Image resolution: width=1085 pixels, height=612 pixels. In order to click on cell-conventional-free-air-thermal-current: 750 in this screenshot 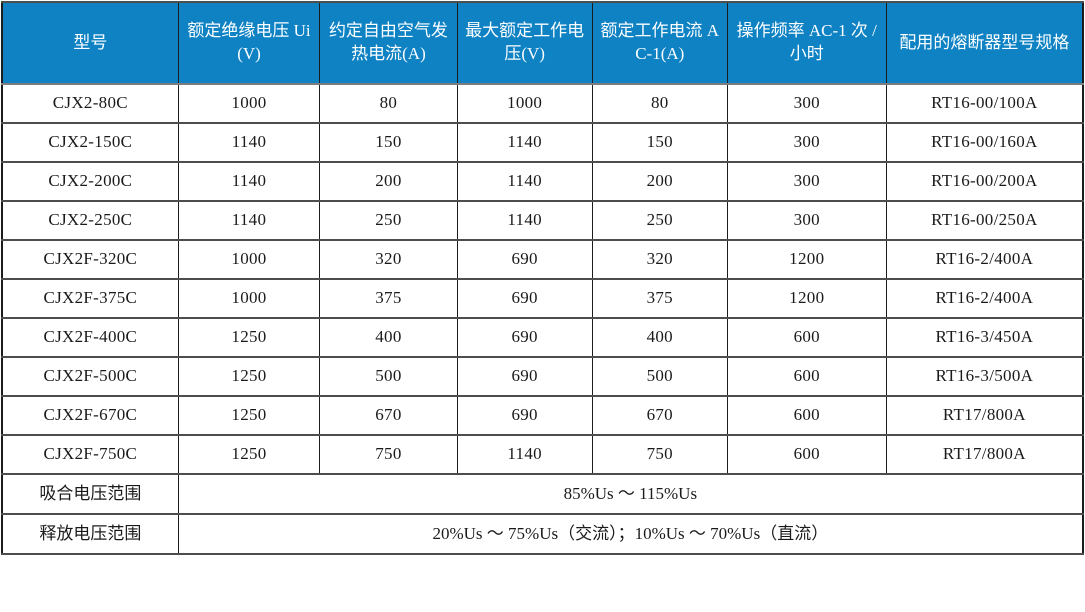, I will do `click(388, 454)`.